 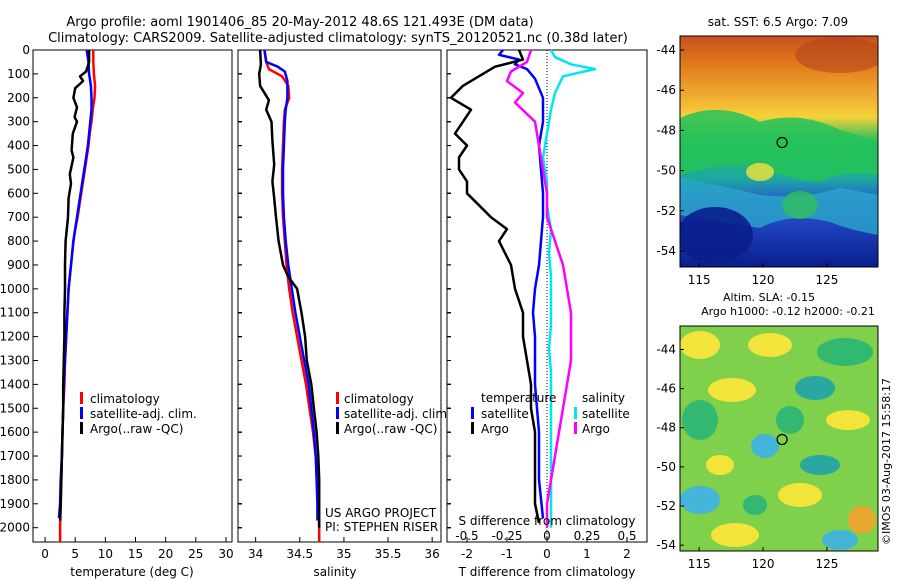 I want to click on series-line-salinity-argo, so click(x=539, y=288).